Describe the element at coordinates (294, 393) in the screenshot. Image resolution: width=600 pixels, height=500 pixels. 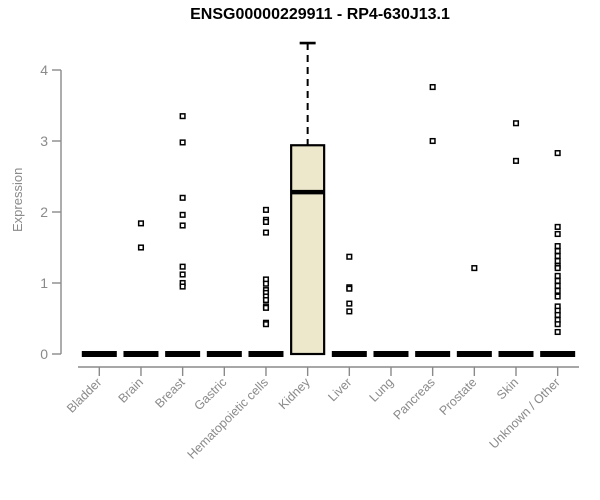
I see `x-tick-label: Kidney` at that location.